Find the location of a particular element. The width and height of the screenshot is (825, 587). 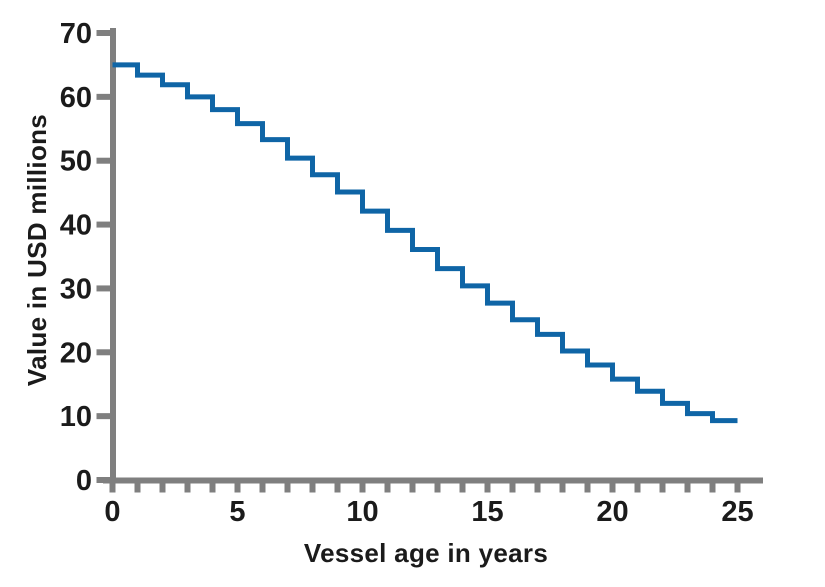

y-tick-label: 70 is located at coordinates (76, 34).